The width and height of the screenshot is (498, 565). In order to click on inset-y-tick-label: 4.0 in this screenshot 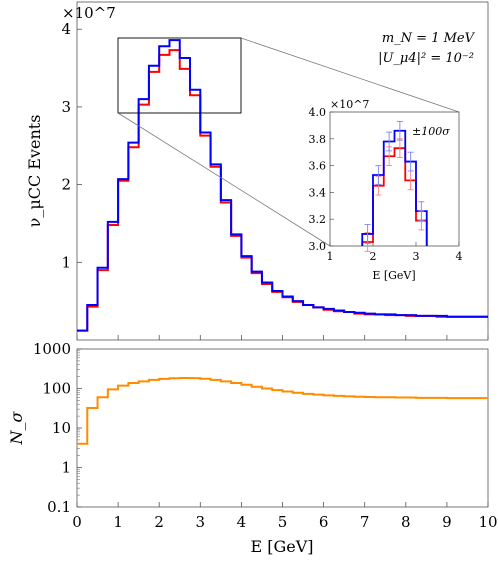, I will do `click(318, 112)`.